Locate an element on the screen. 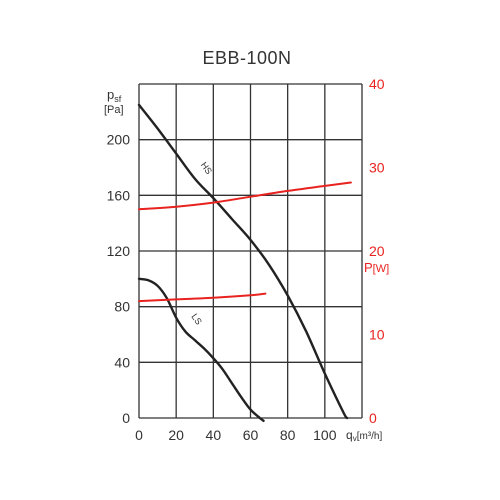 The height and width of the screenshot is (500, 500). x-tick-label: 40 is located at coordinates (214, 435).